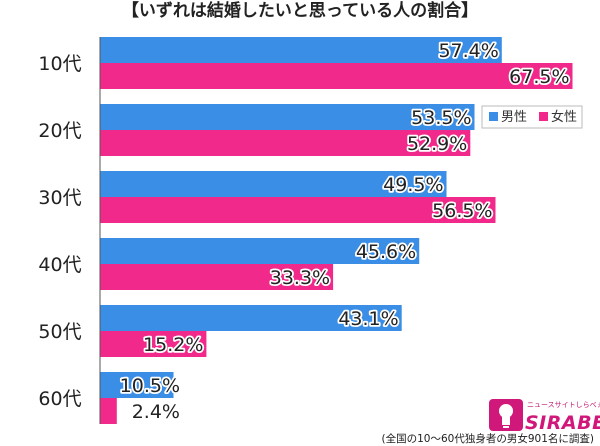 The image size is (600, 446). I want to click on category-label: 30代, so click(59, 198).